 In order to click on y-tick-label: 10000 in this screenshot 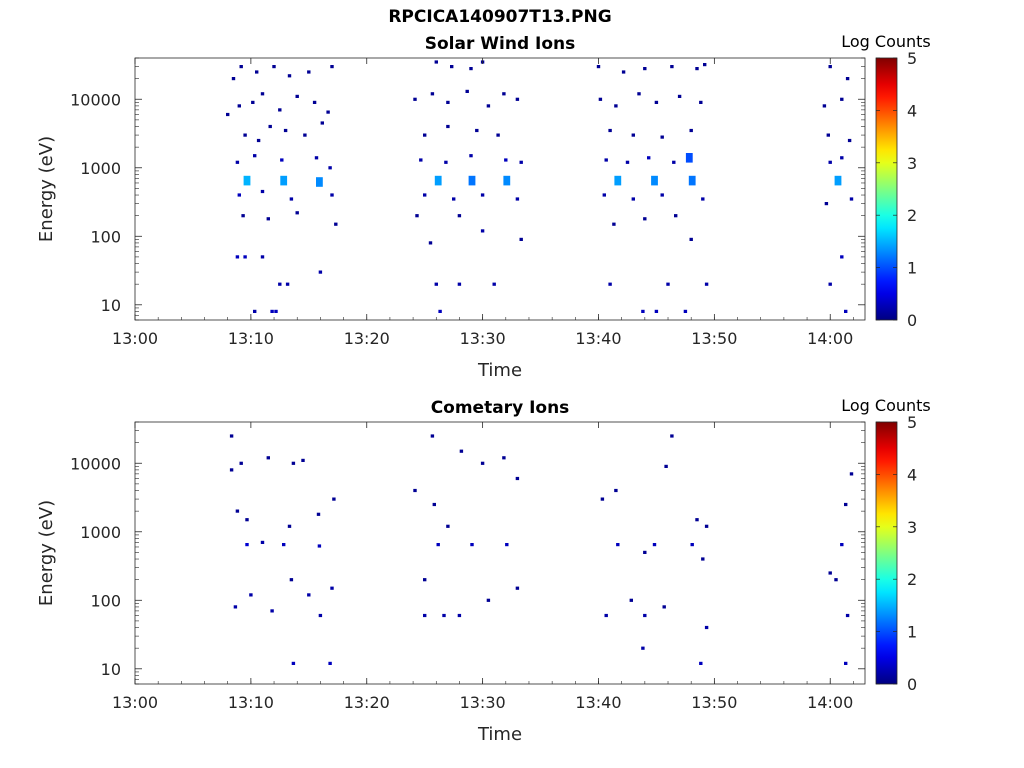, I will do `click(95, 99)`.